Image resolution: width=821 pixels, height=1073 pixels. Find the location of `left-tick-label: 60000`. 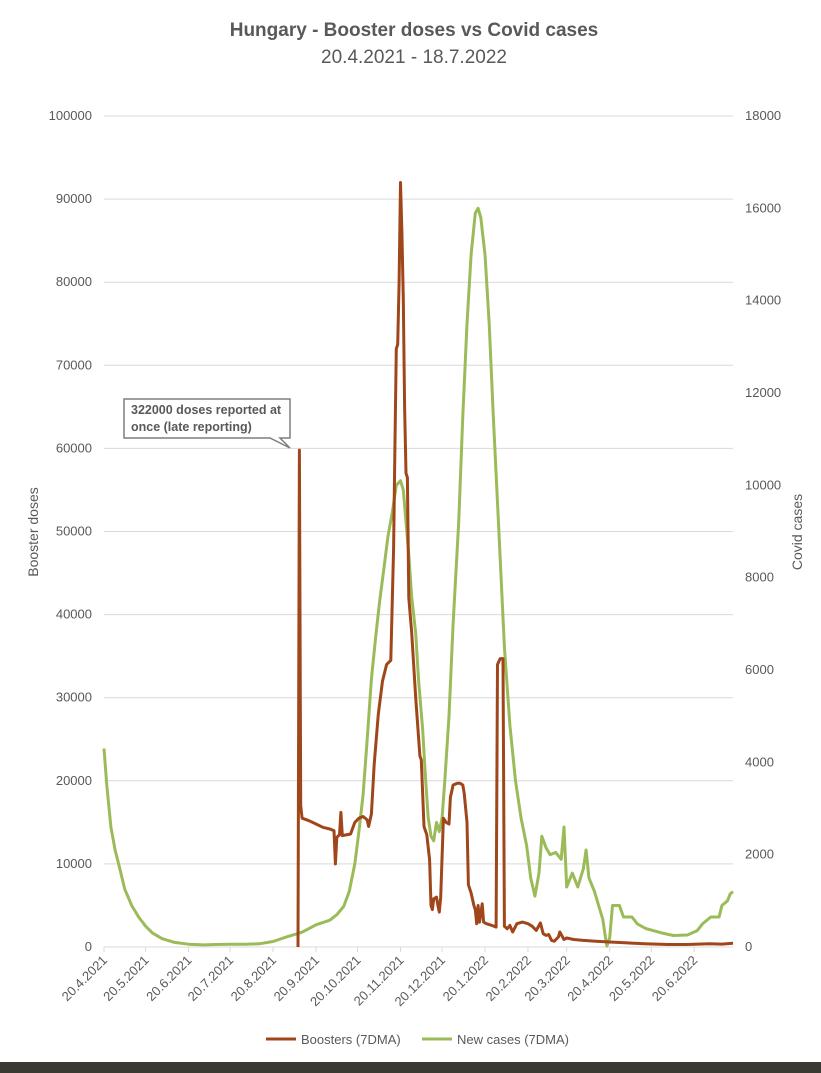

left-tick-label: 60000 is located at coordinates (74, 447).